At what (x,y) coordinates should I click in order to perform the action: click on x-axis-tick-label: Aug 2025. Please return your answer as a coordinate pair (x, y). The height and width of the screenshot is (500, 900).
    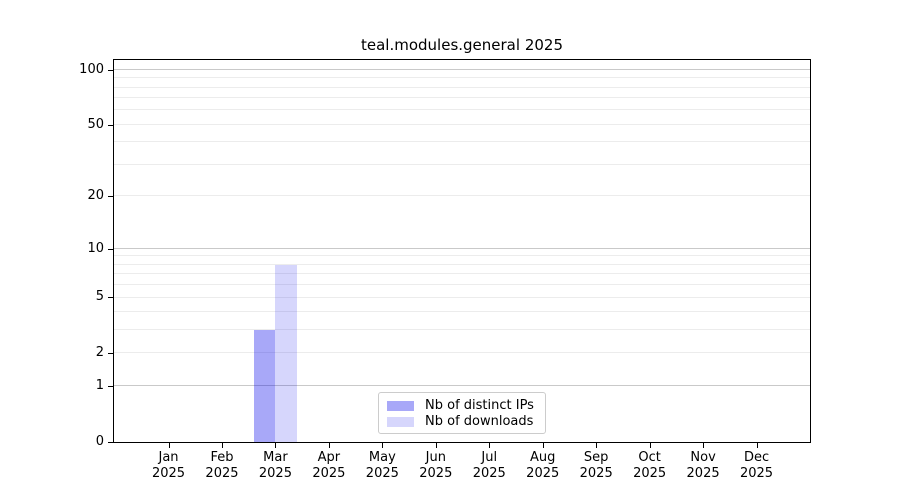
    Looking at the image, I should click on (543, 466).